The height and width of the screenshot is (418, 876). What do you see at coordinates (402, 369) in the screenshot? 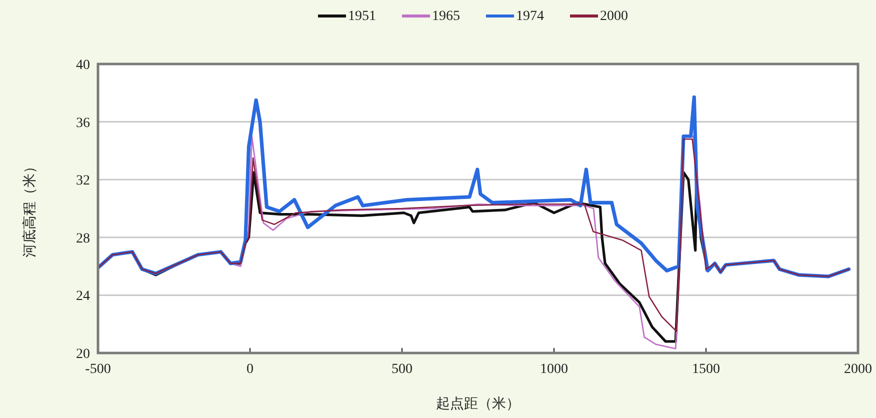
I see `x-tick-label: 500` at bounding box center [402, 369].